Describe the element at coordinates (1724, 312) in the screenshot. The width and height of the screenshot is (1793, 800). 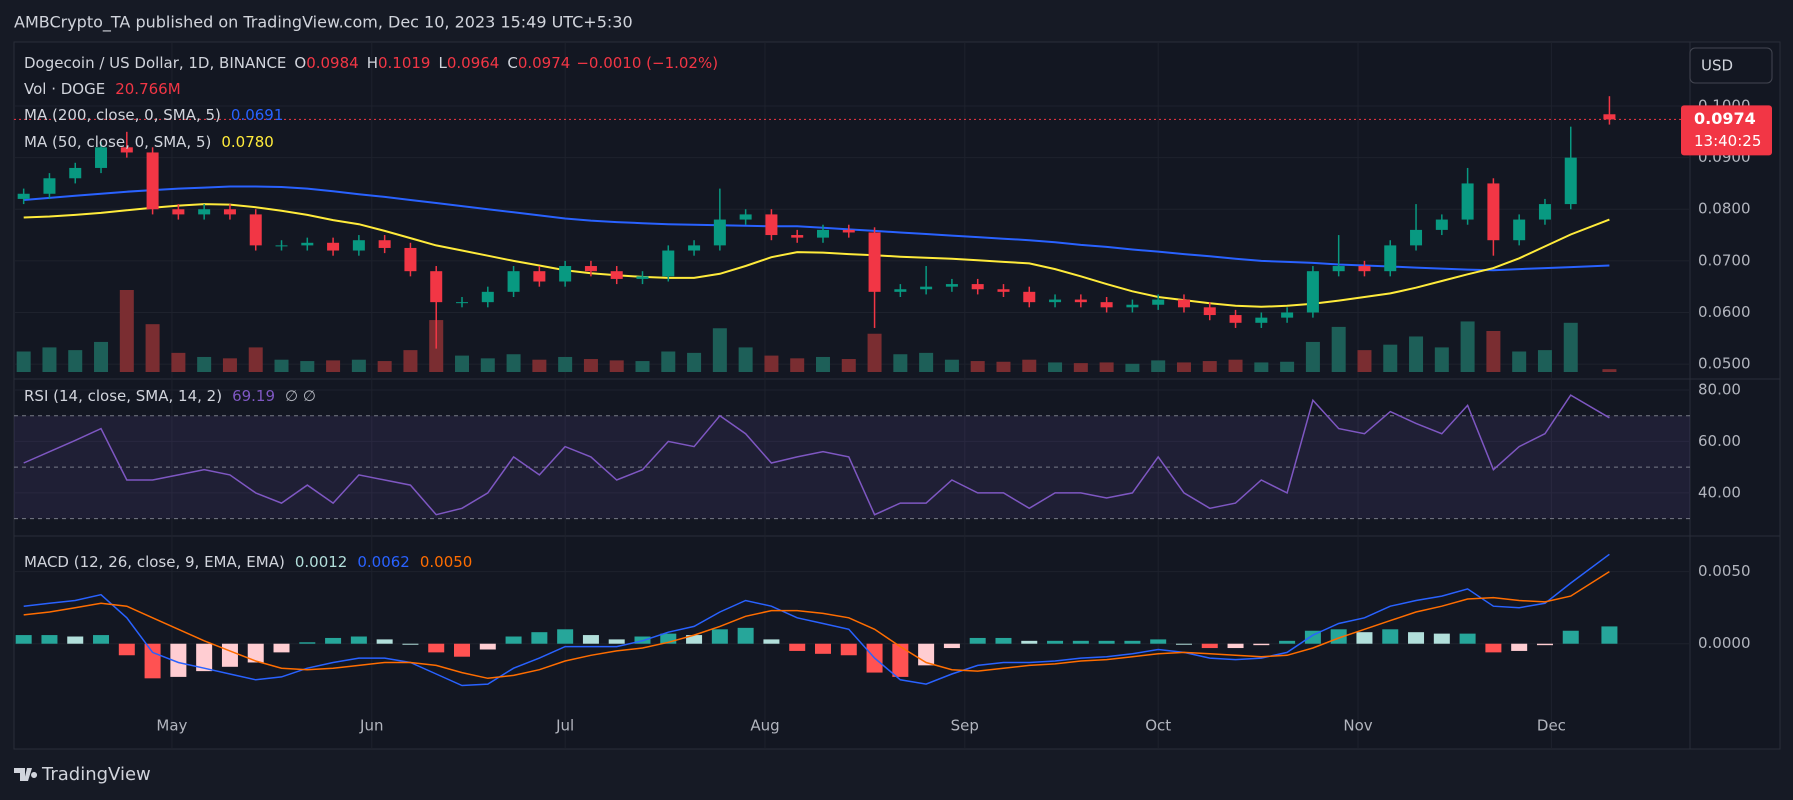
I see `y-tick-label: 0.0600` at that location.